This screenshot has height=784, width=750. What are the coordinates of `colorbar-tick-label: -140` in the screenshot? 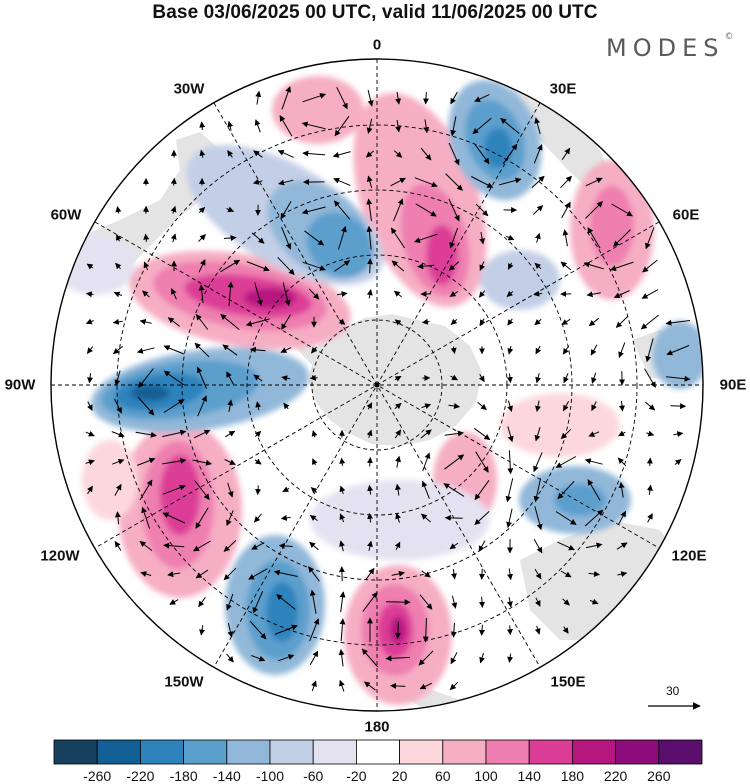 It's located at (227, 776).